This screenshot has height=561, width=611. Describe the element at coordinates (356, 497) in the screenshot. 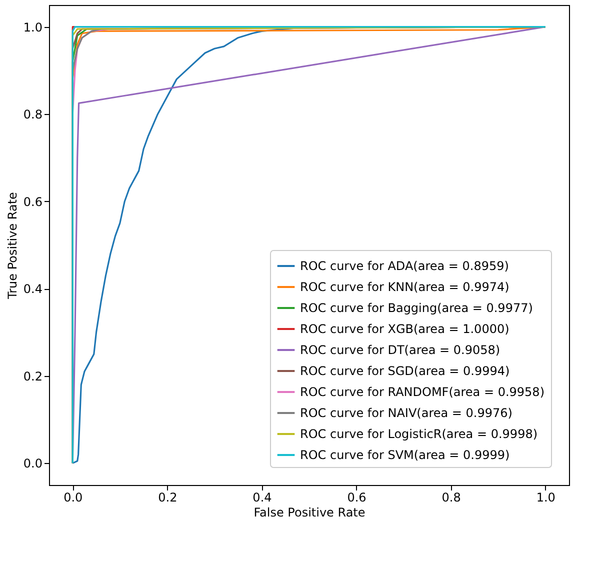

I see `x-tick-label: 0.6` at that location.